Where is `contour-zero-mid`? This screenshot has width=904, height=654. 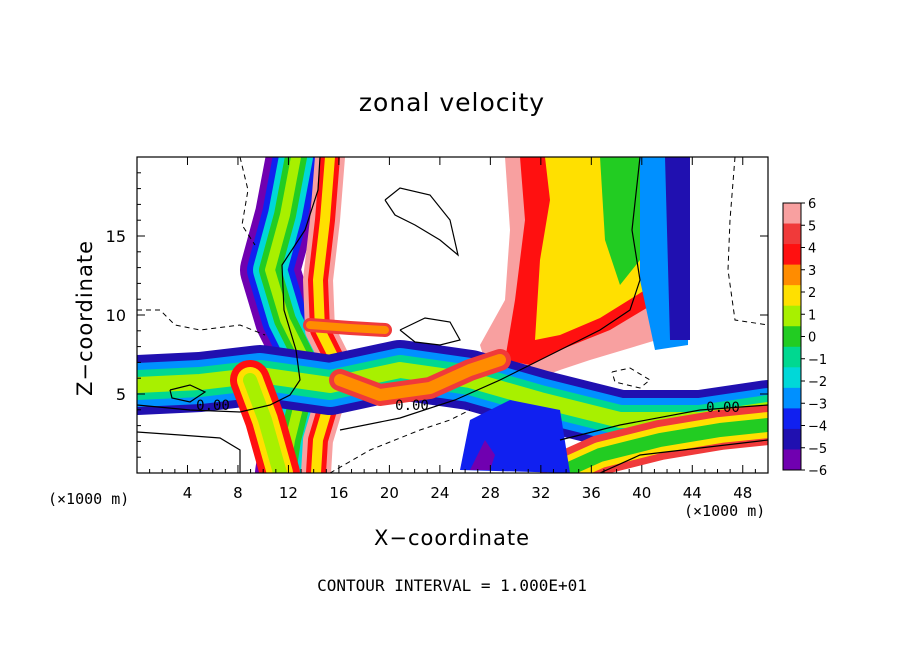
contour-zero-mid is located at coordinates (490, 294).